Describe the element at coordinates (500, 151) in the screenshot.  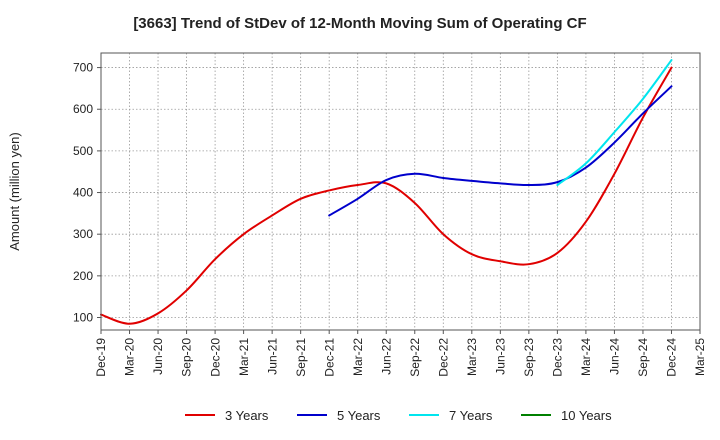
I see `series-line-5-years` at that location.